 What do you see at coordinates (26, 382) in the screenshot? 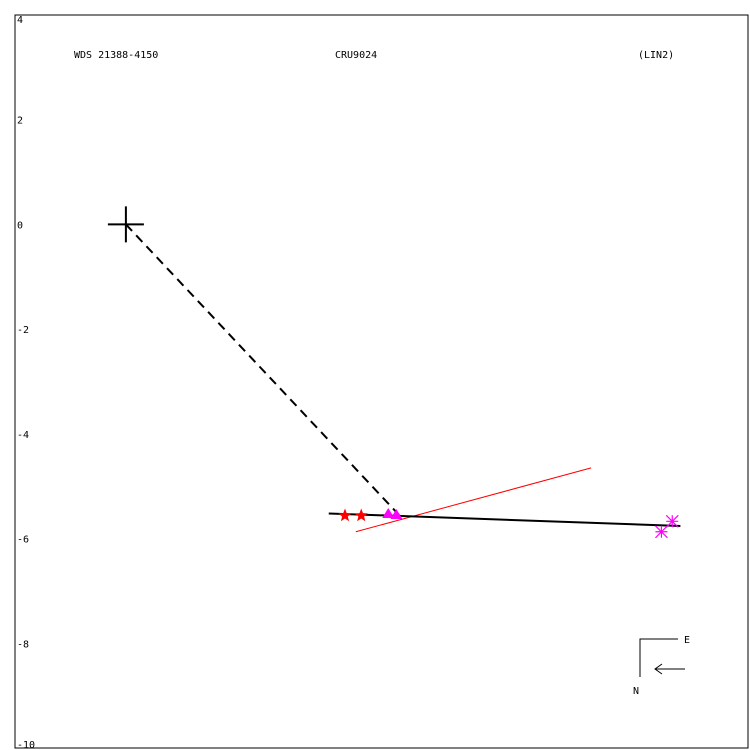
I see `y-axis-ticks: 4 2 0 -2 -4 -6 -8 -10` at bounding box center [26, 382].